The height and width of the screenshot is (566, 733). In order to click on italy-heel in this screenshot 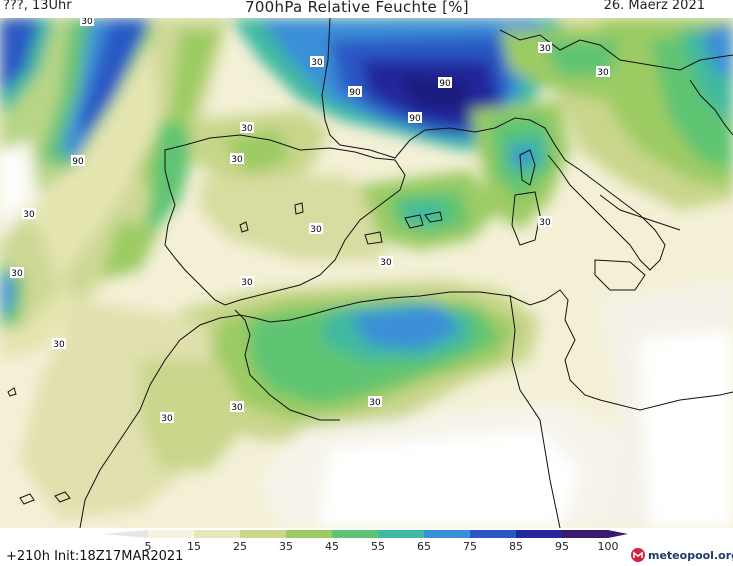, I will do `click(640, 212)`.